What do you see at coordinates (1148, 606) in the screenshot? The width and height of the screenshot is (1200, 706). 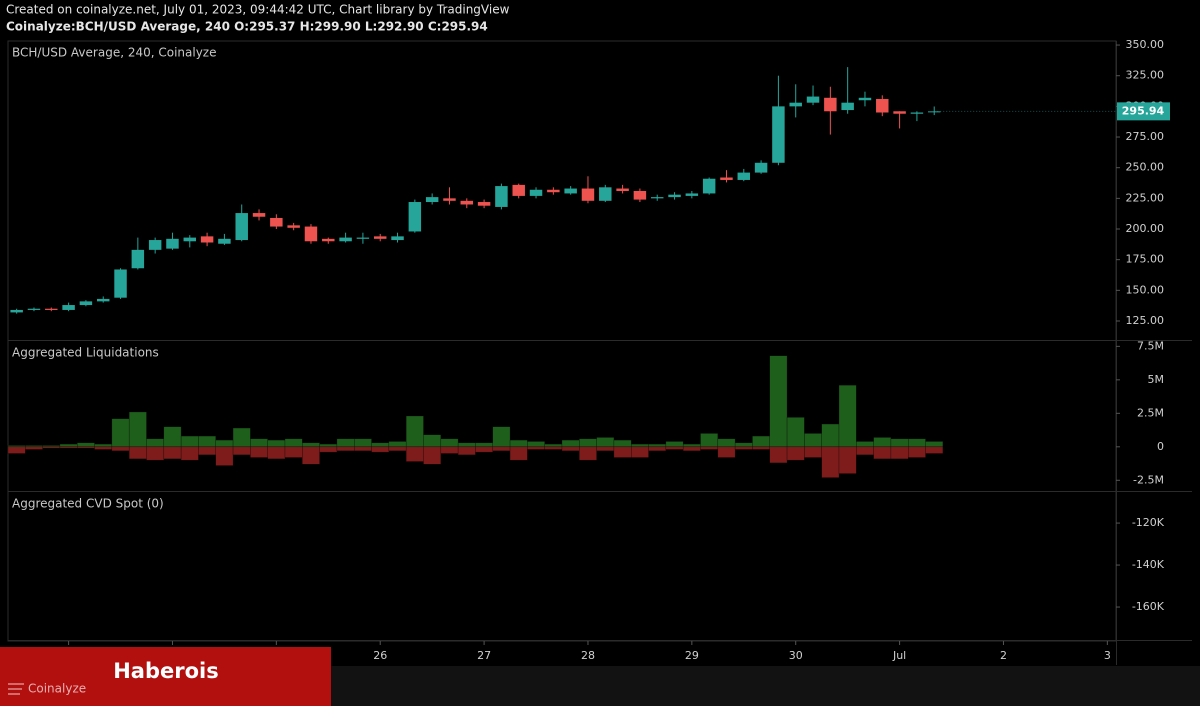 I see `y-tick-label: -160K` at bounding box center [1148, 606].